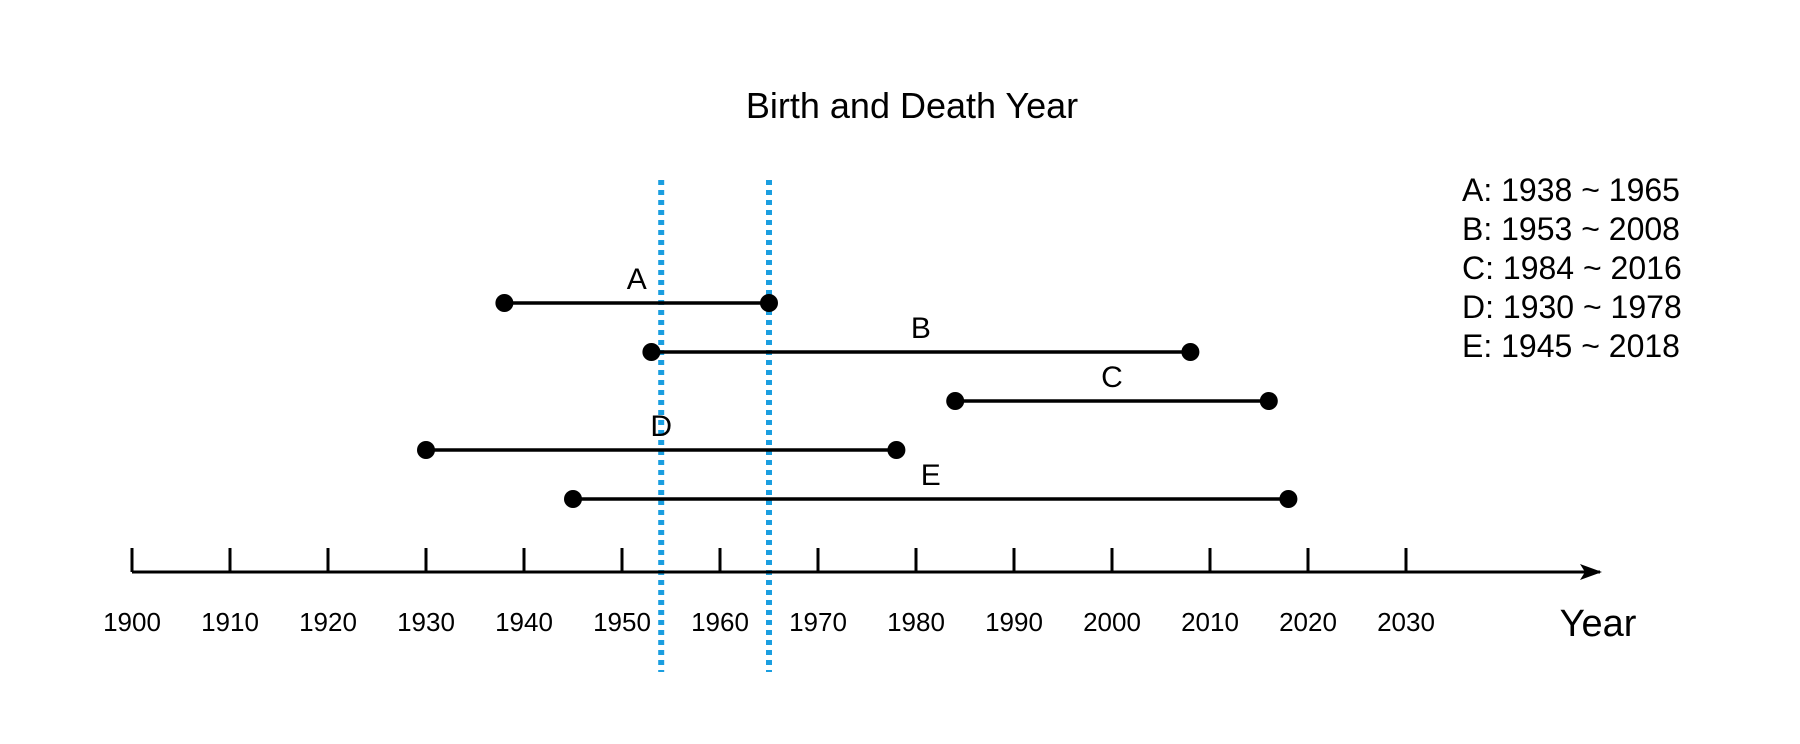 The image size is (1800, 744). Describe the element at coordinates (1406, 622) in the screenshot. I see `x-tick-label: 2030` at that location.